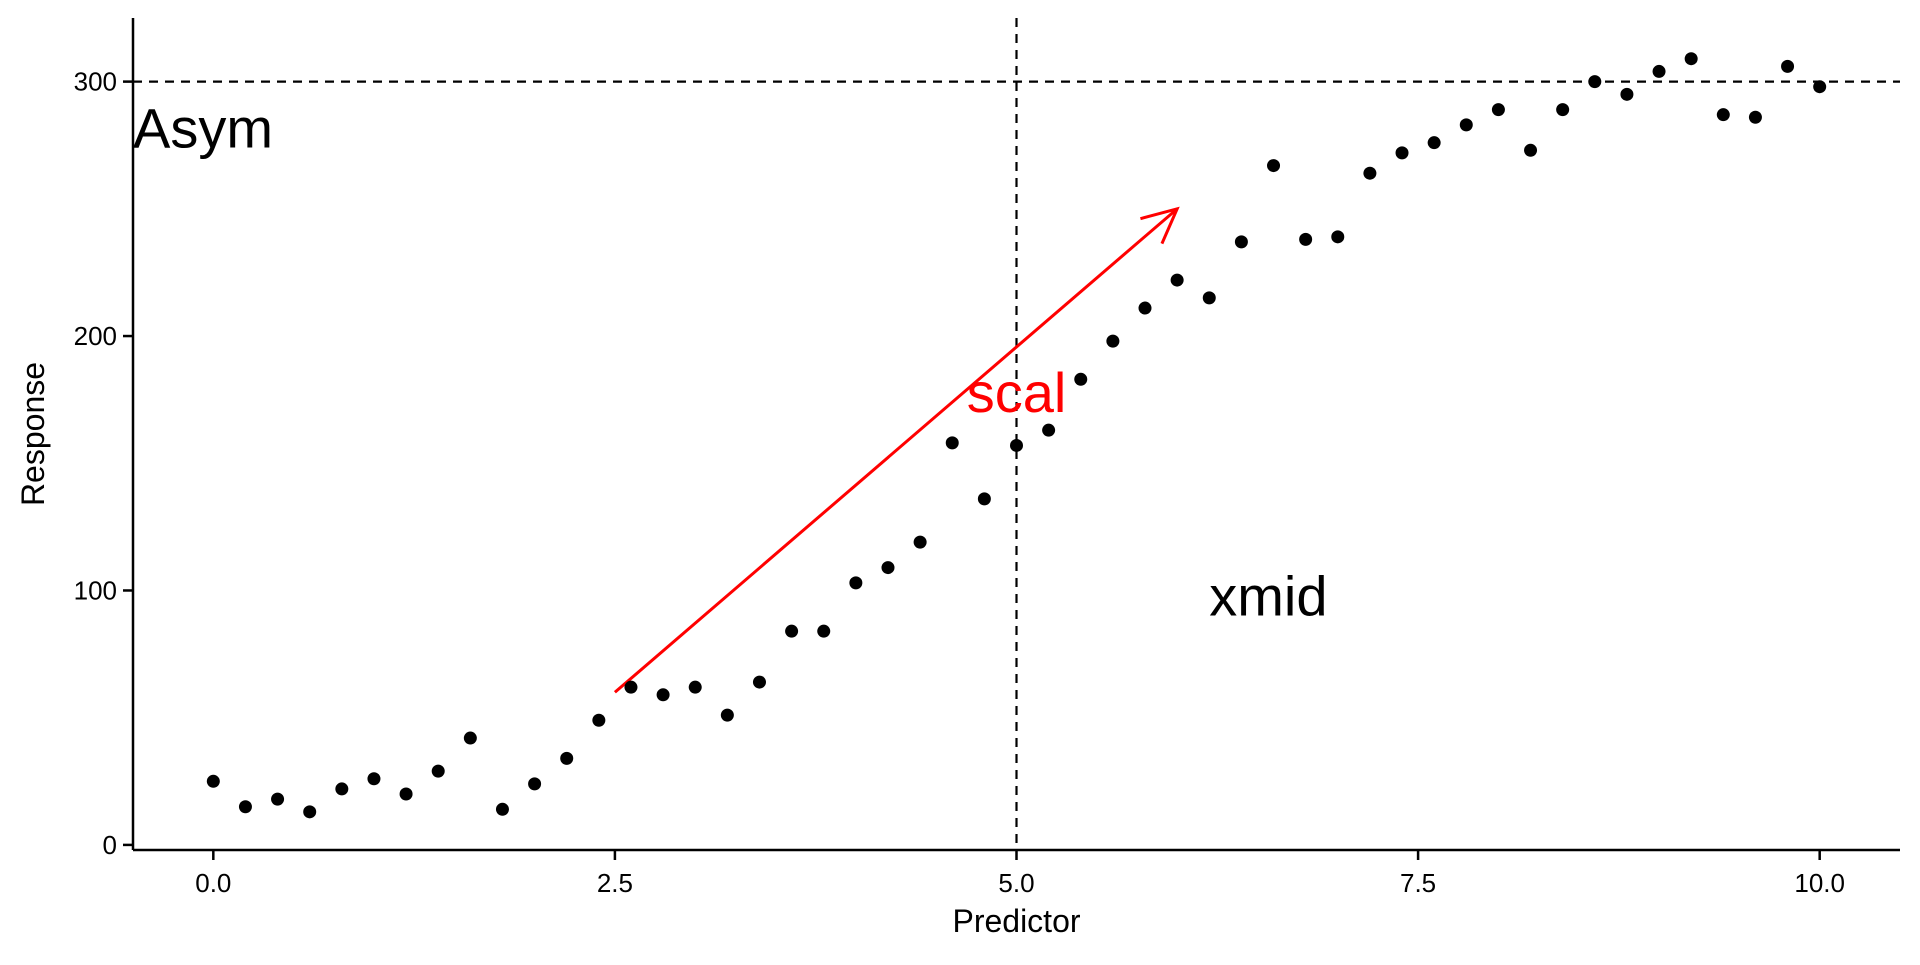 This screenshot has height=965, width=1920. What do you see at coordinates (1268, 596) in the screenshot?
I see `annotation-xmid: xmid` at bounding box center [1268, 596].